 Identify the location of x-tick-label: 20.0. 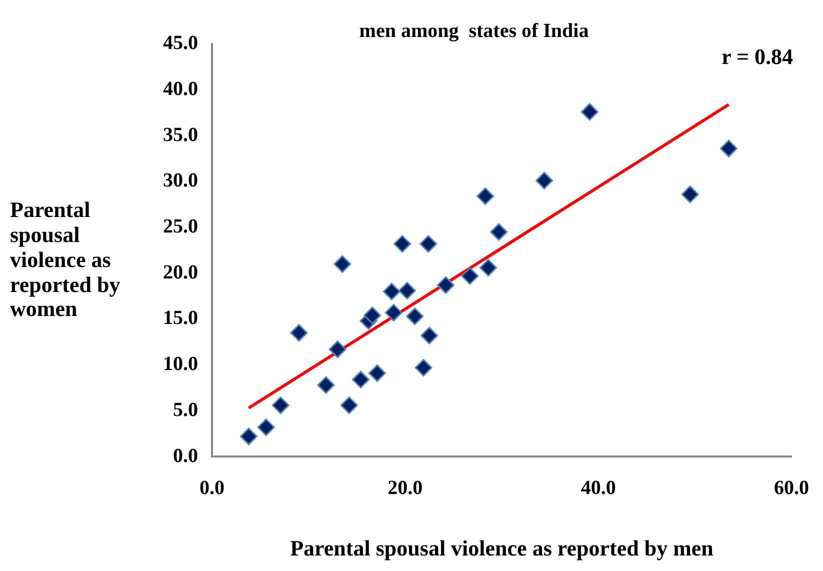
(405, 487).